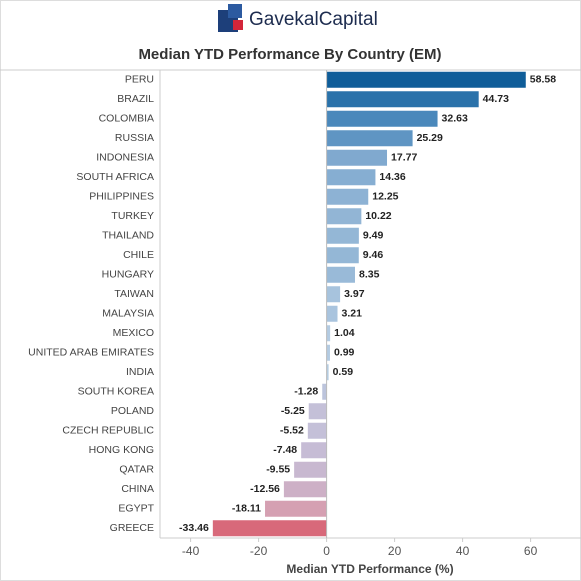  What do you see at coordinates (285, 450) in the screenshot?
I see `value-label: -7.48` at bounding box center [285, 450].